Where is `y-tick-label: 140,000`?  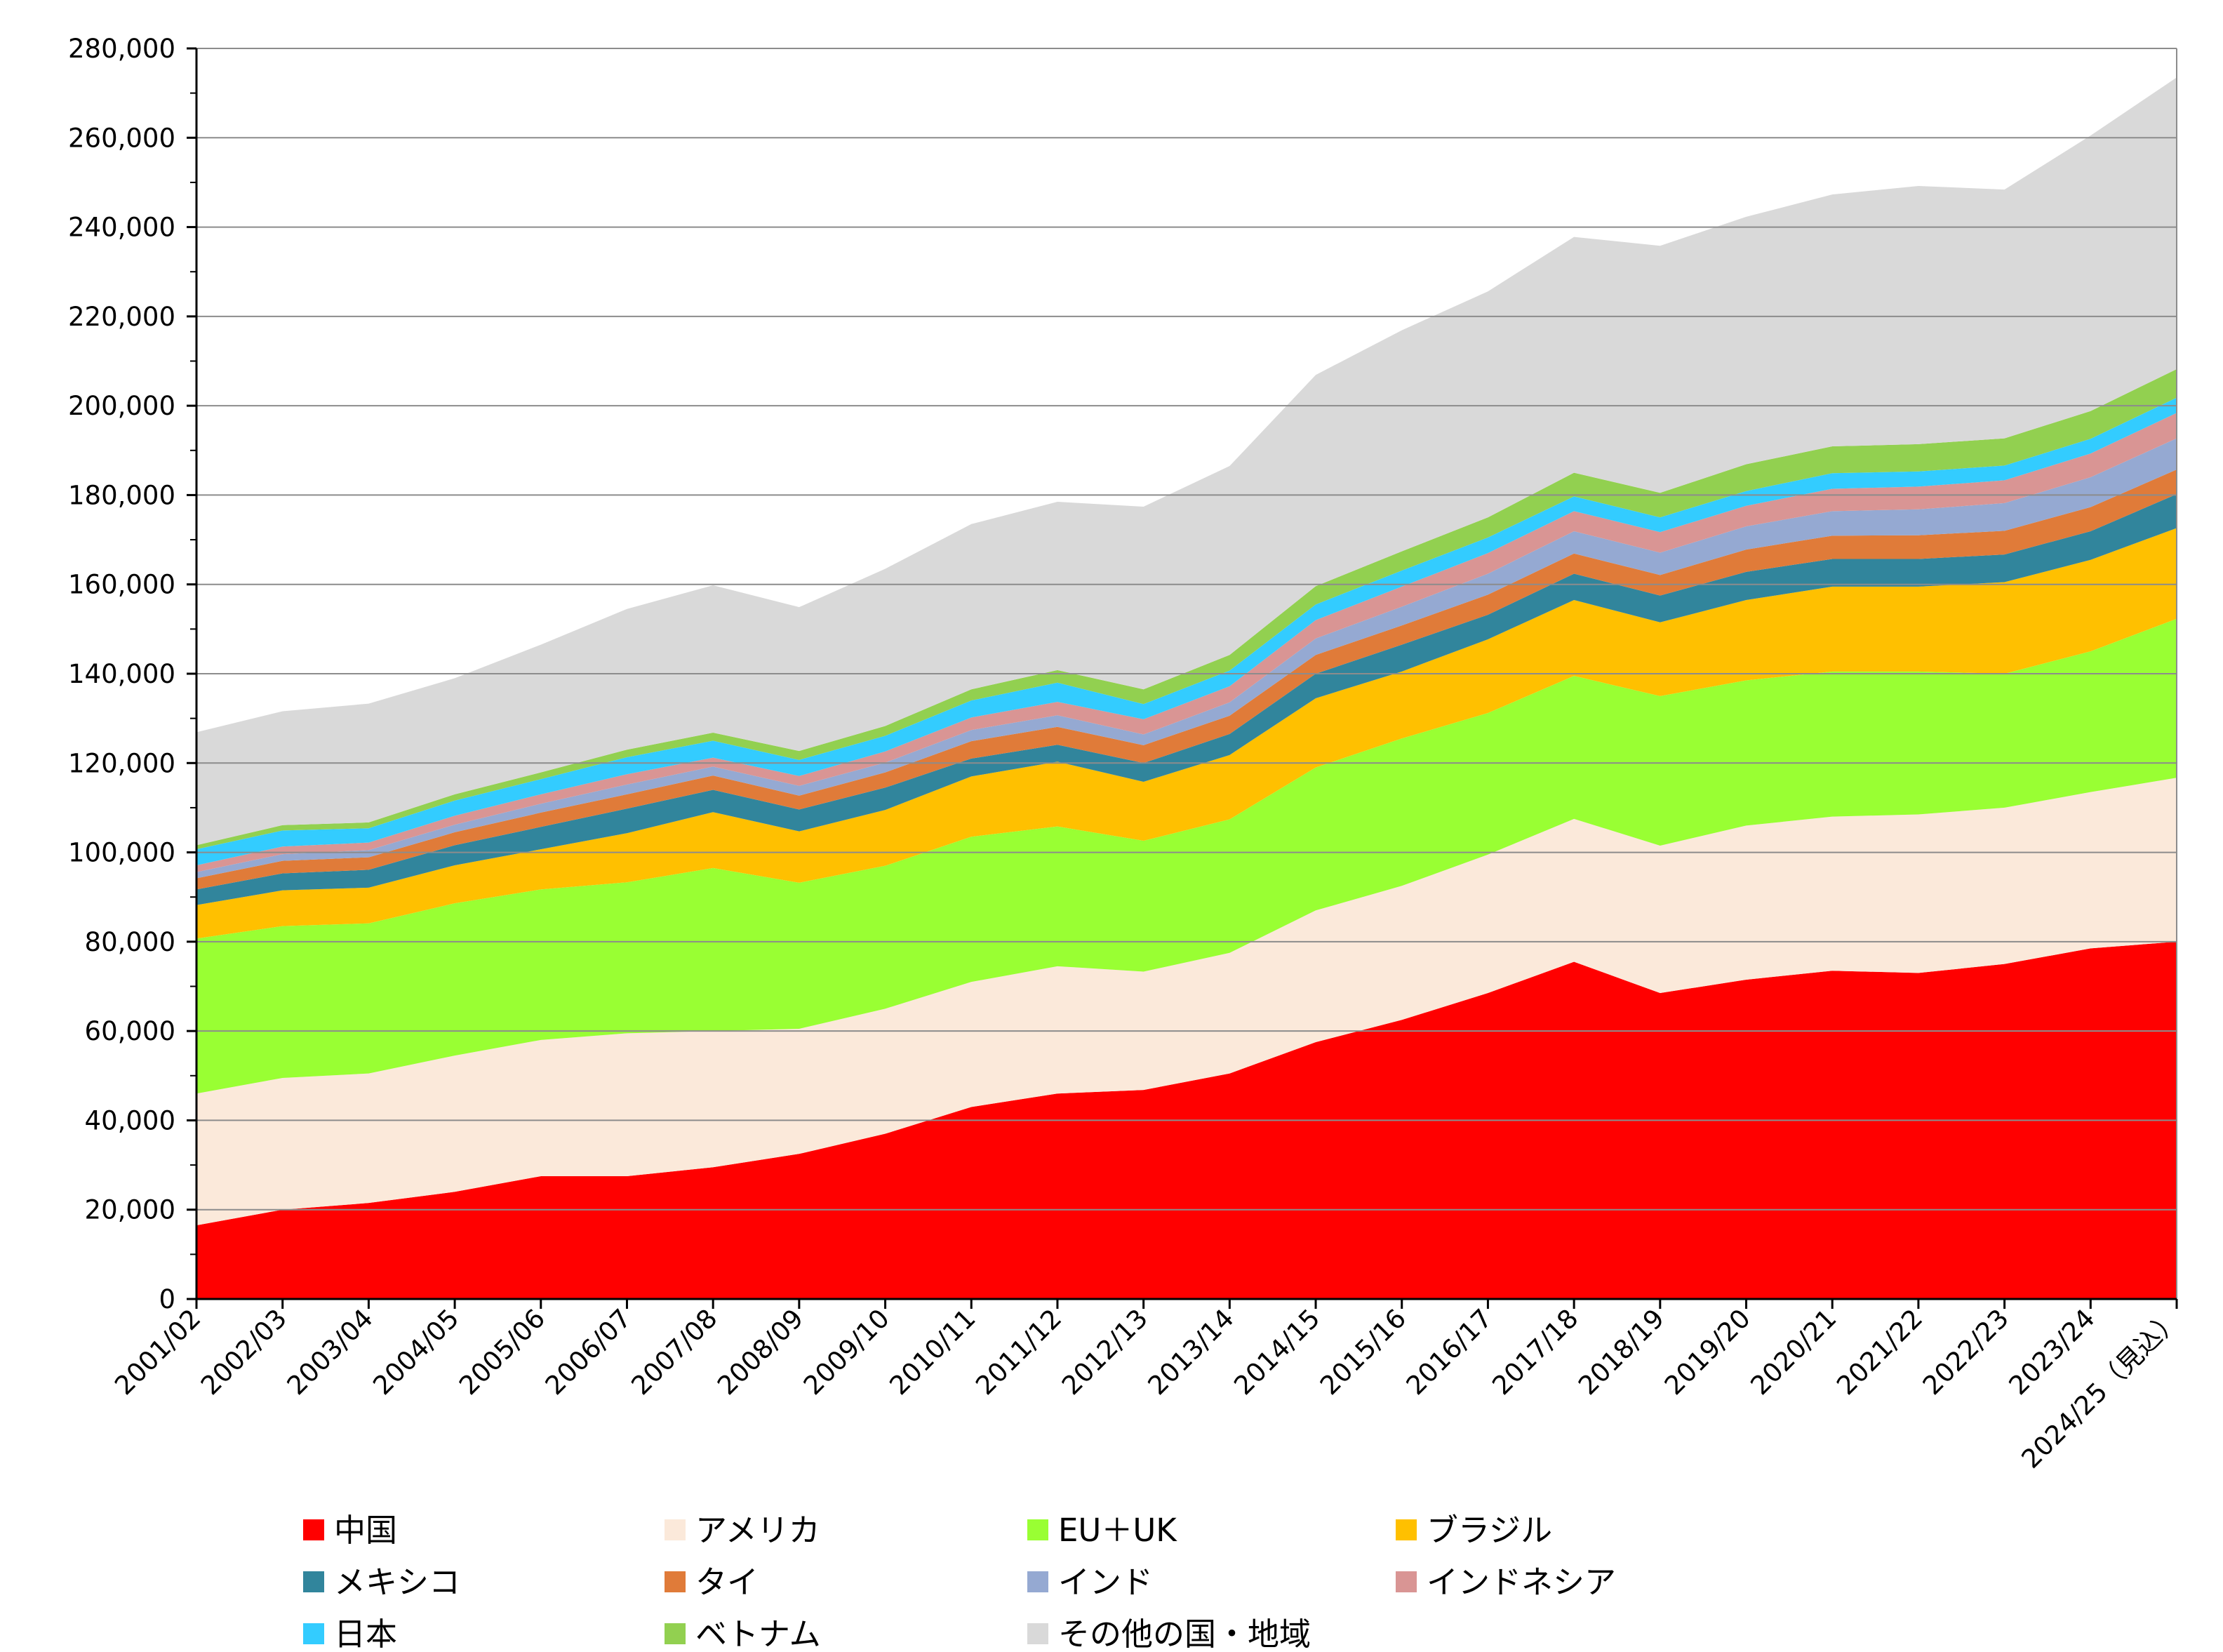
y-tick-label: 140,000 is located at coordinates (121, 674).